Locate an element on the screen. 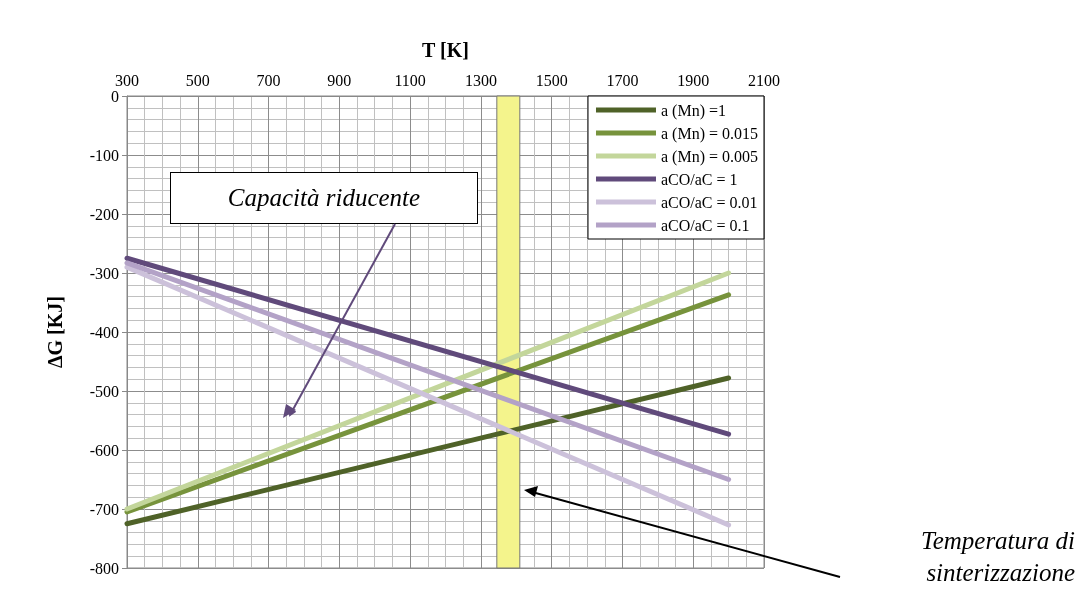  legend-label: a (Mn) = 0.015 is located at coordinates (709, 133).